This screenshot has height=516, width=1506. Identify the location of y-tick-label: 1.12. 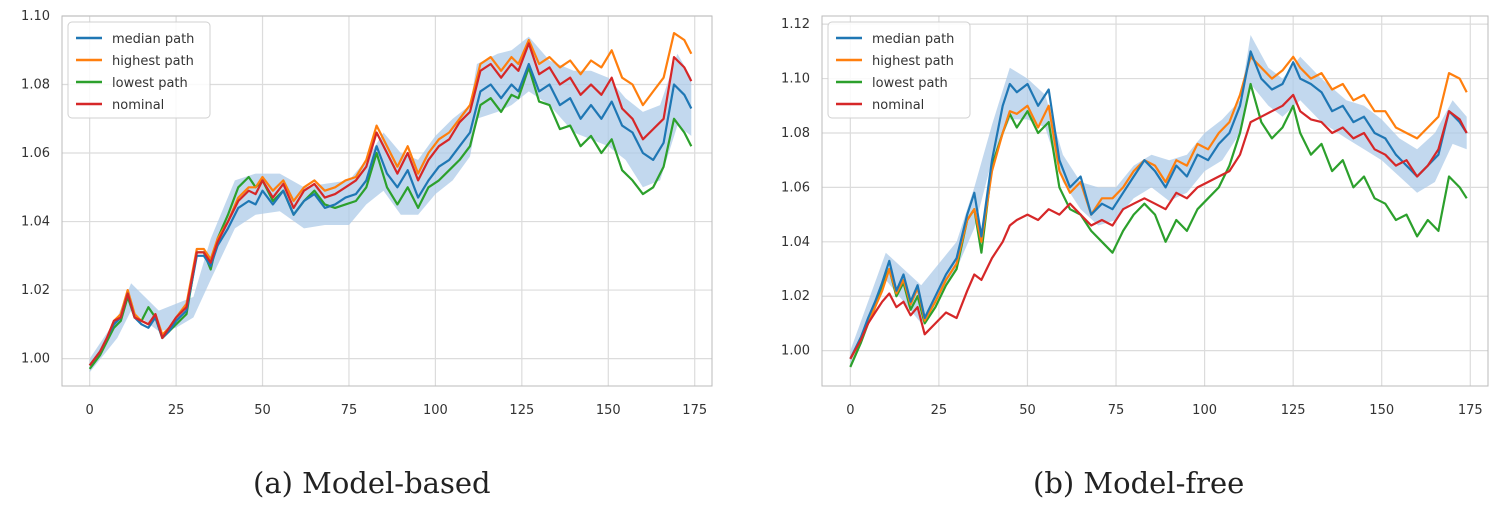
(795, 24).